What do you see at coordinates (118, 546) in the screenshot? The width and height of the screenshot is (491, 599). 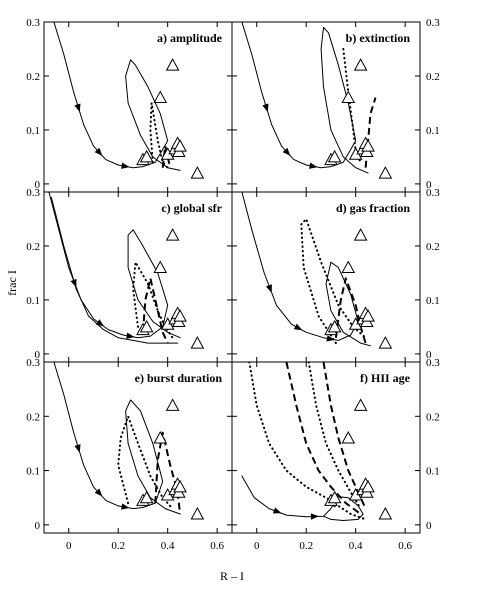 I see `x-tick-label: 0.2` at bounding box center [118, 546].